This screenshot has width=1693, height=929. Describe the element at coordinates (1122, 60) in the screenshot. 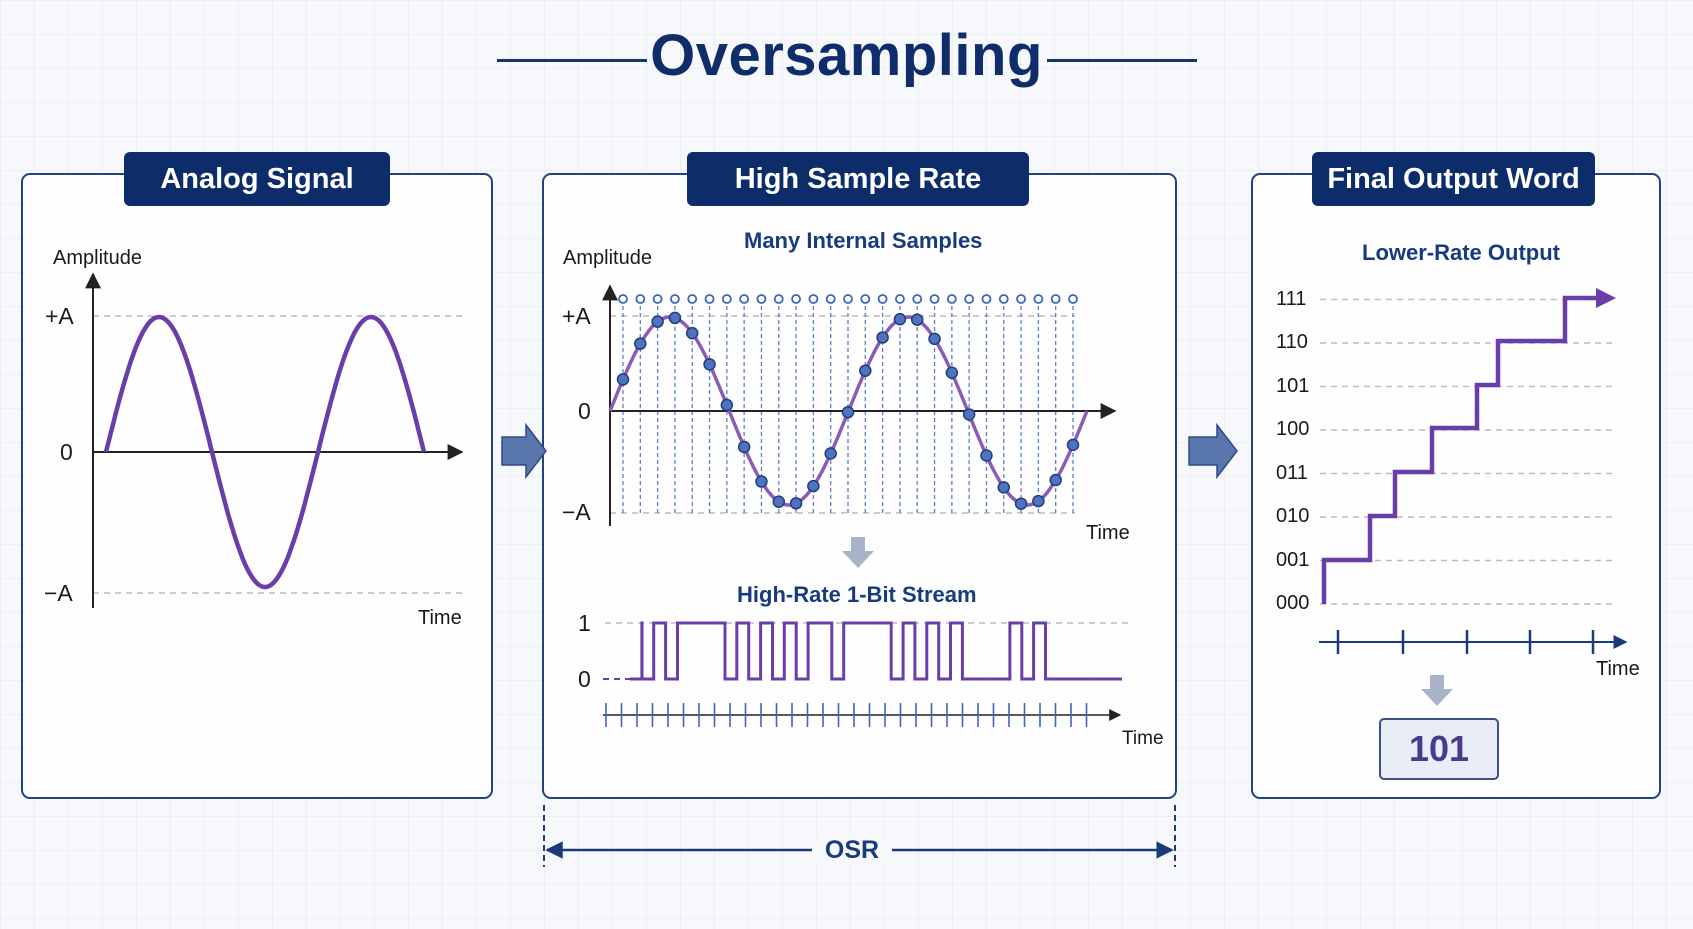

I see `title-line-right` at that location.